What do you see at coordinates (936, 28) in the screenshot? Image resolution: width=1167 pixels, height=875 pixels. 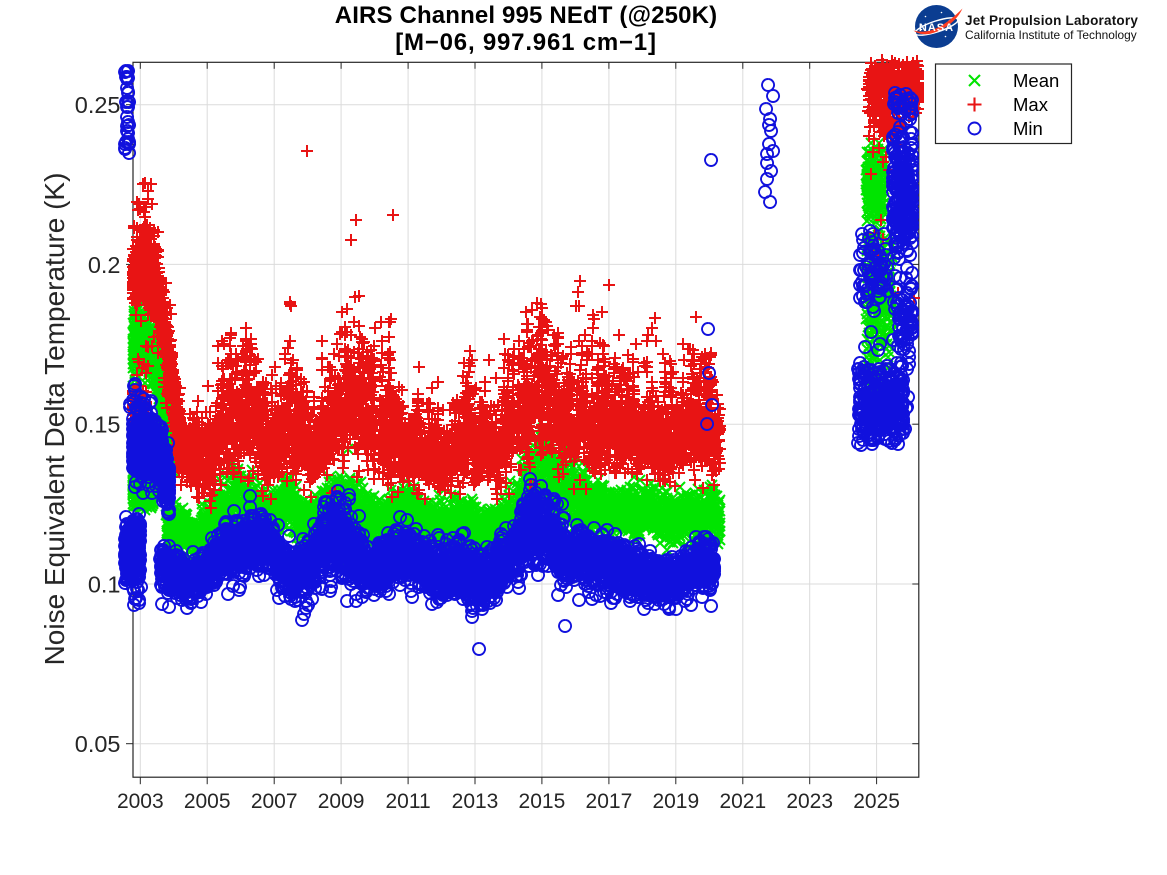 I see `svg-text: NASA` at bounding box center [936, 28].